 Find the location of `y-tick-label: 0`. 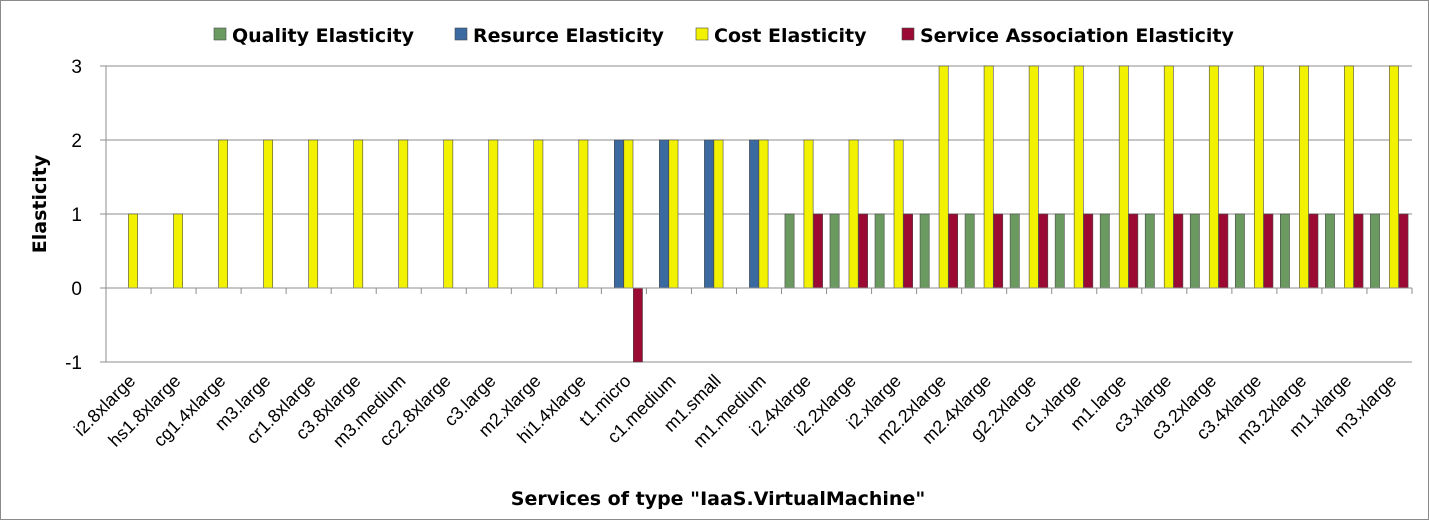

y-tick-label: 0 is located at coordinates (76, 289).